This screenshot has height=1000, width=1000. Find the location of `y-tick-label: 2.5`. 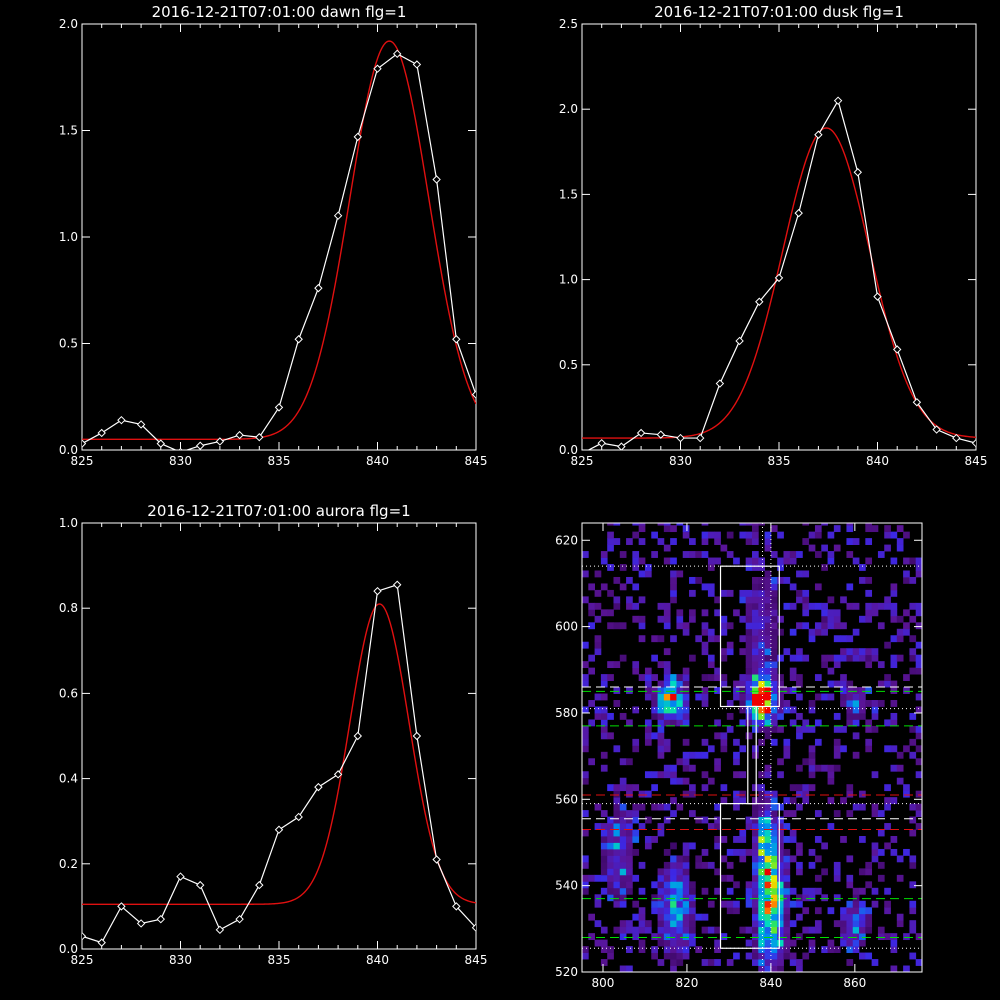

y-tick-label: 2.5 is located at coordinates (568, 24).